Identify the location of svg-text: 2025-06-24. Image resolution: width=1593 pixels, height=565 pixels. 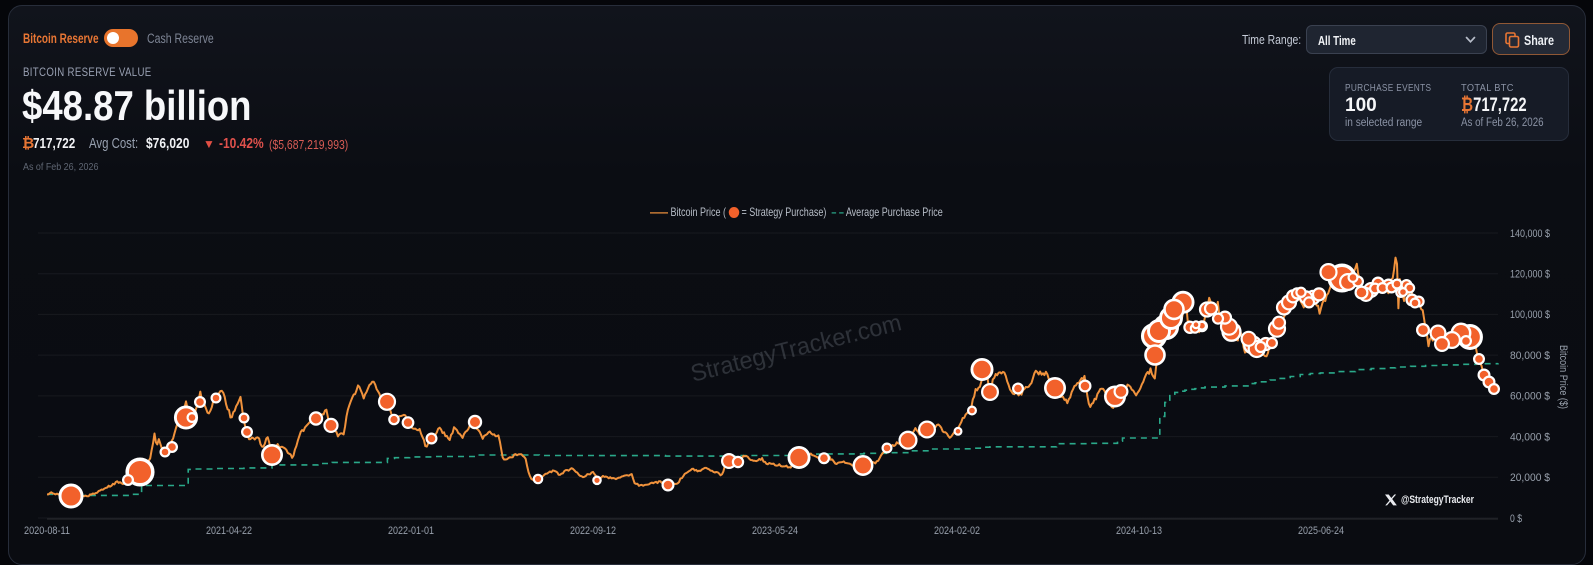
(1321, 531).